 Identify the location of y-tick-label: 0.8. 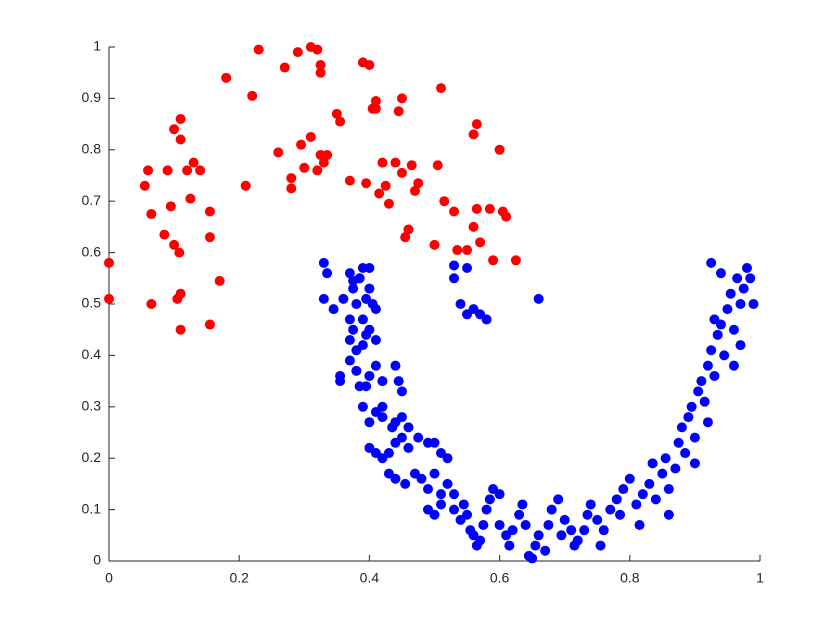
(92, 149).